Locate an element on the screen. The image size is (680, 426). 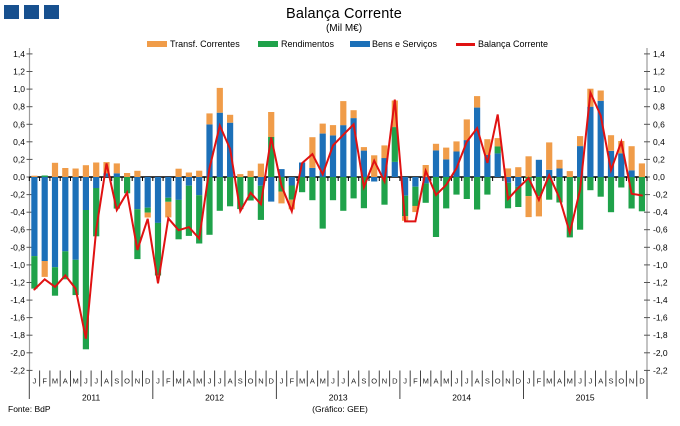
svg-text: 2012 is located at coordinates (214, 398).